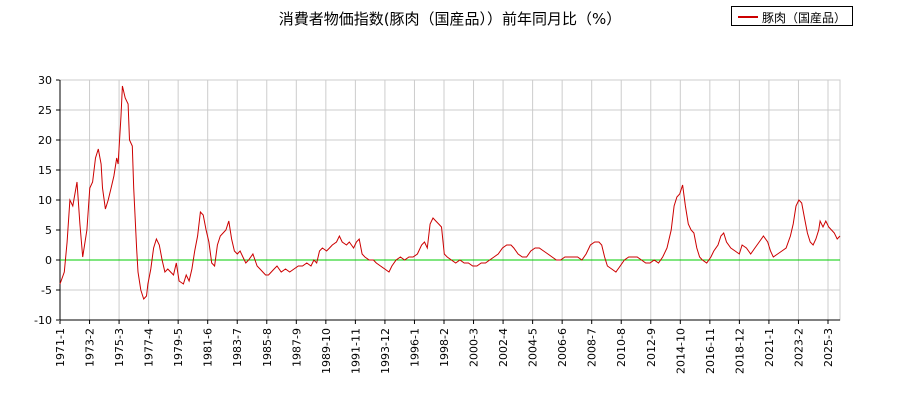  Describe the element at coordinates (621, 347) in the screenshot. I see `x-tick-label: 2010-8` at that location.